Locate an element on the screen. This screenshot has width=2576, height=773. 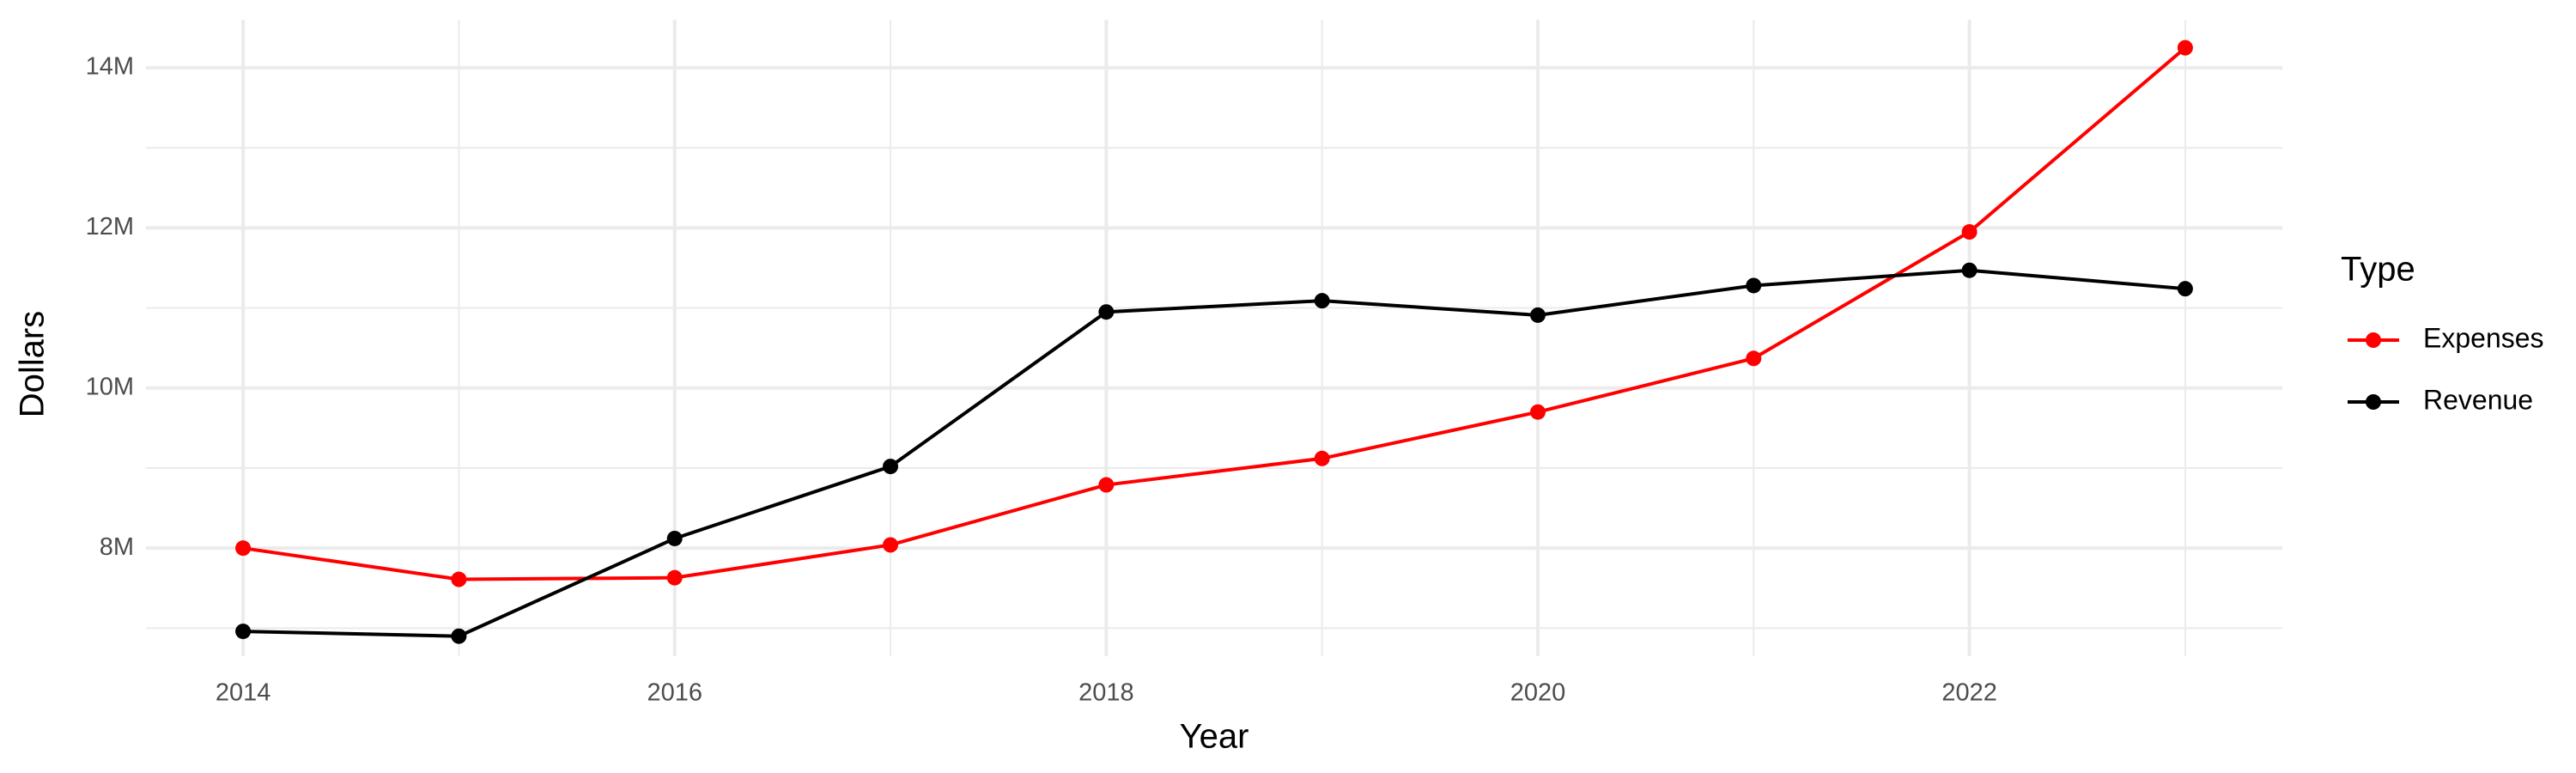
y-tick-label: 8M is located at coordinates (117, 547).